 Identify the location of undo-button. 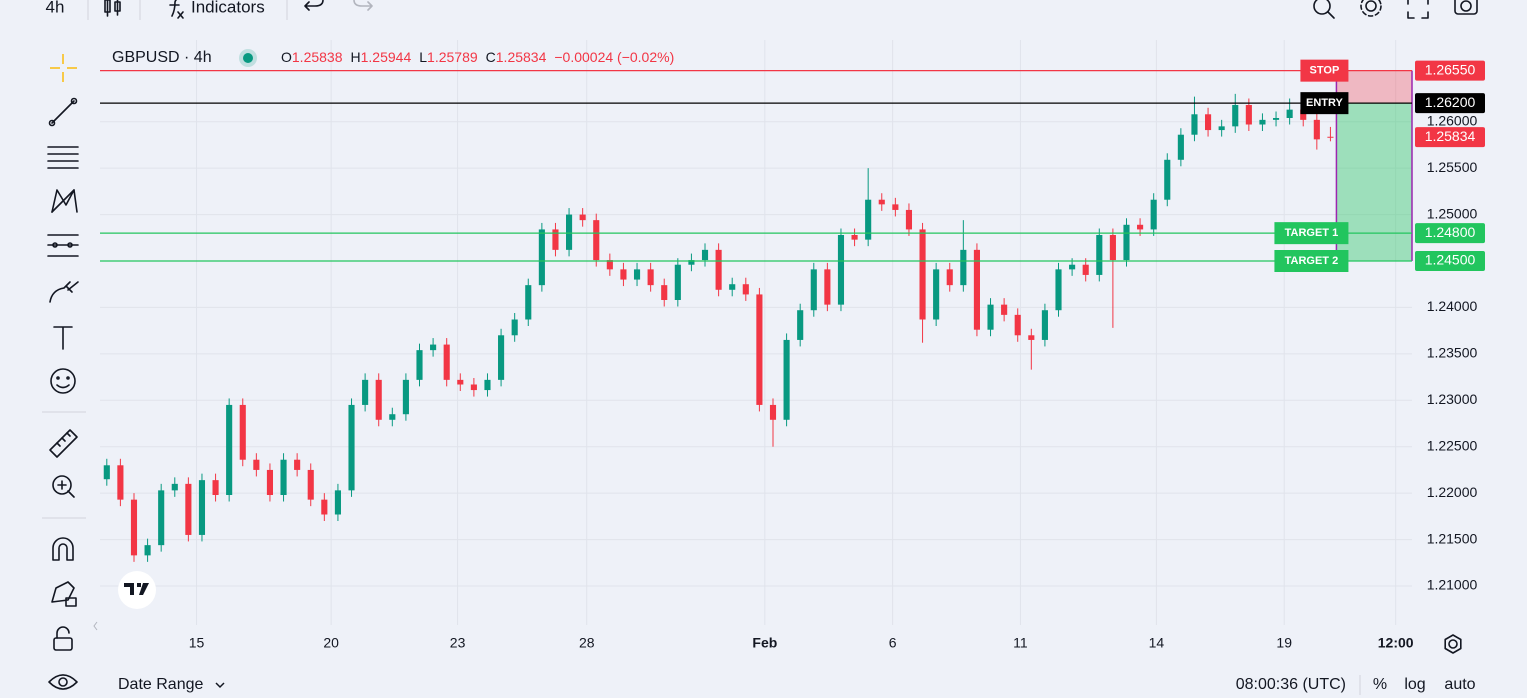
(314, 5).